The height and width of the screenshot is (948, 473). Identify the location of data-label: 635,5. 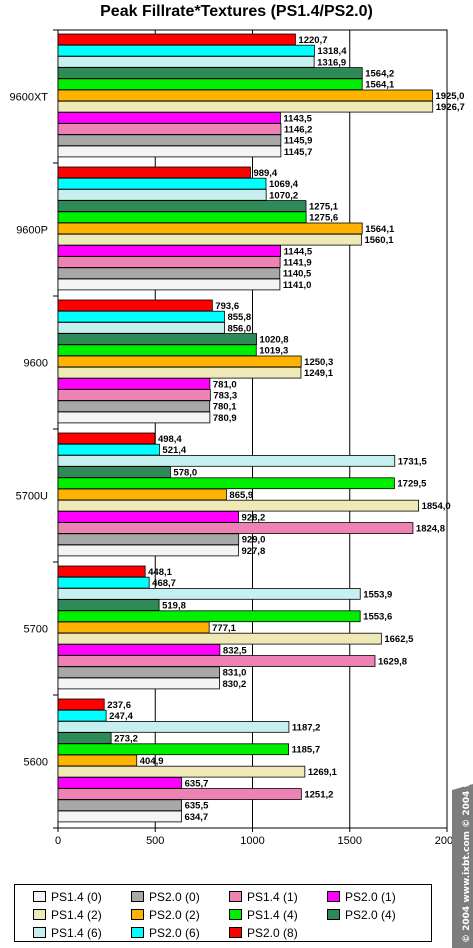
(197, 806).